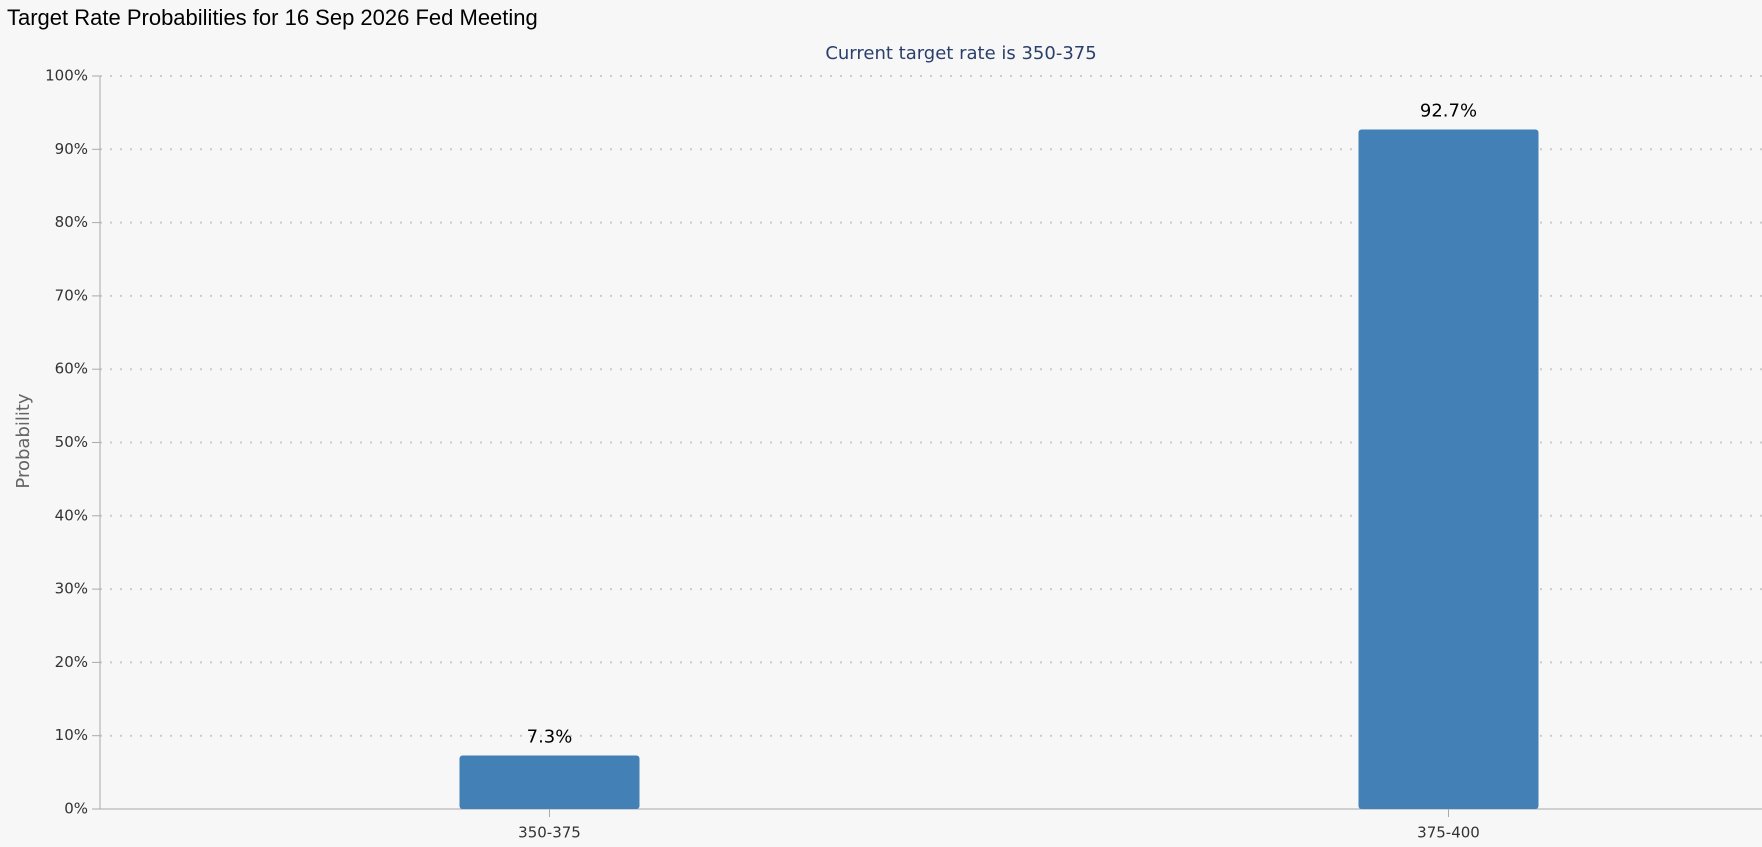 The height and width of the screenshot is (847, 1762). I want to click on y-tick-label: 0%, so click(76, 809).